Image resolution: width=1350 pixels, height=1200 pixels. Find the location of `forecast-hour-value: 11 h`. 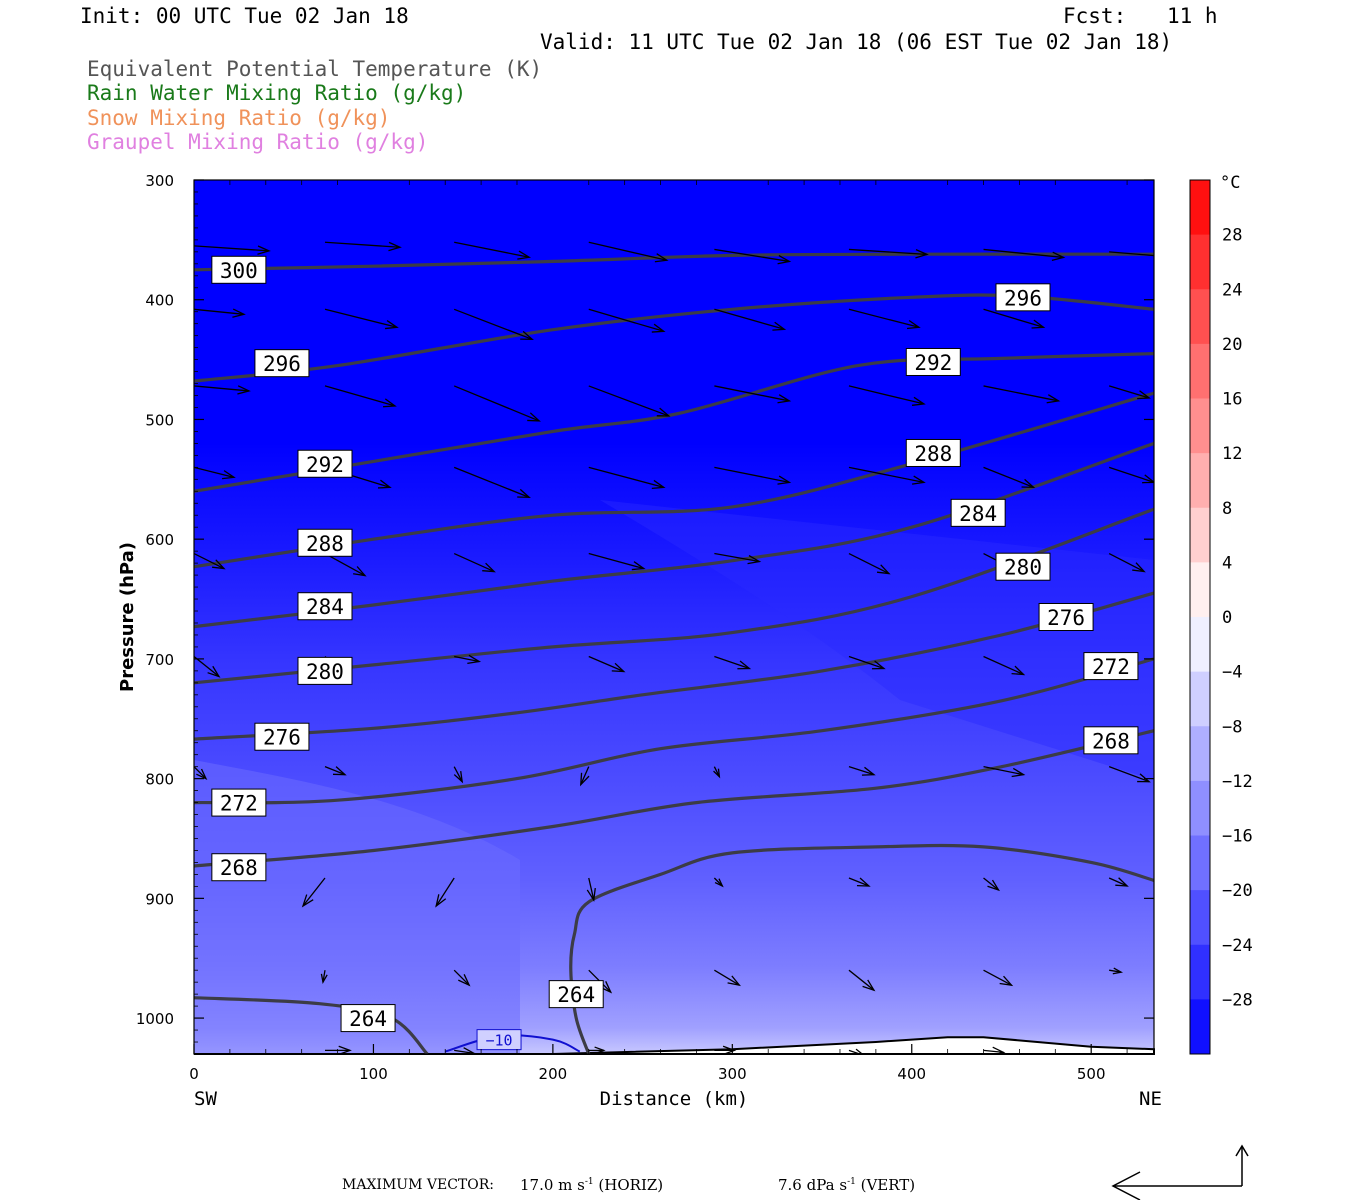

forecast-hour-value: 11 h is located at coordinates (1192, 16).